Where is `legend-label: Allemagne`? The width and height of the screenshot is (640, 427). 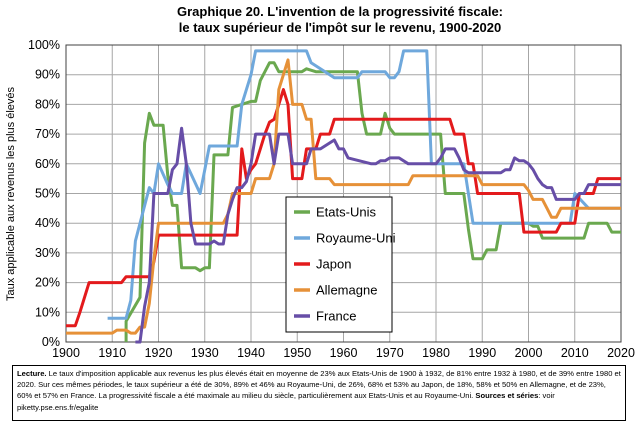
legend-label: Allemagne is located at coordinates (346, 290).